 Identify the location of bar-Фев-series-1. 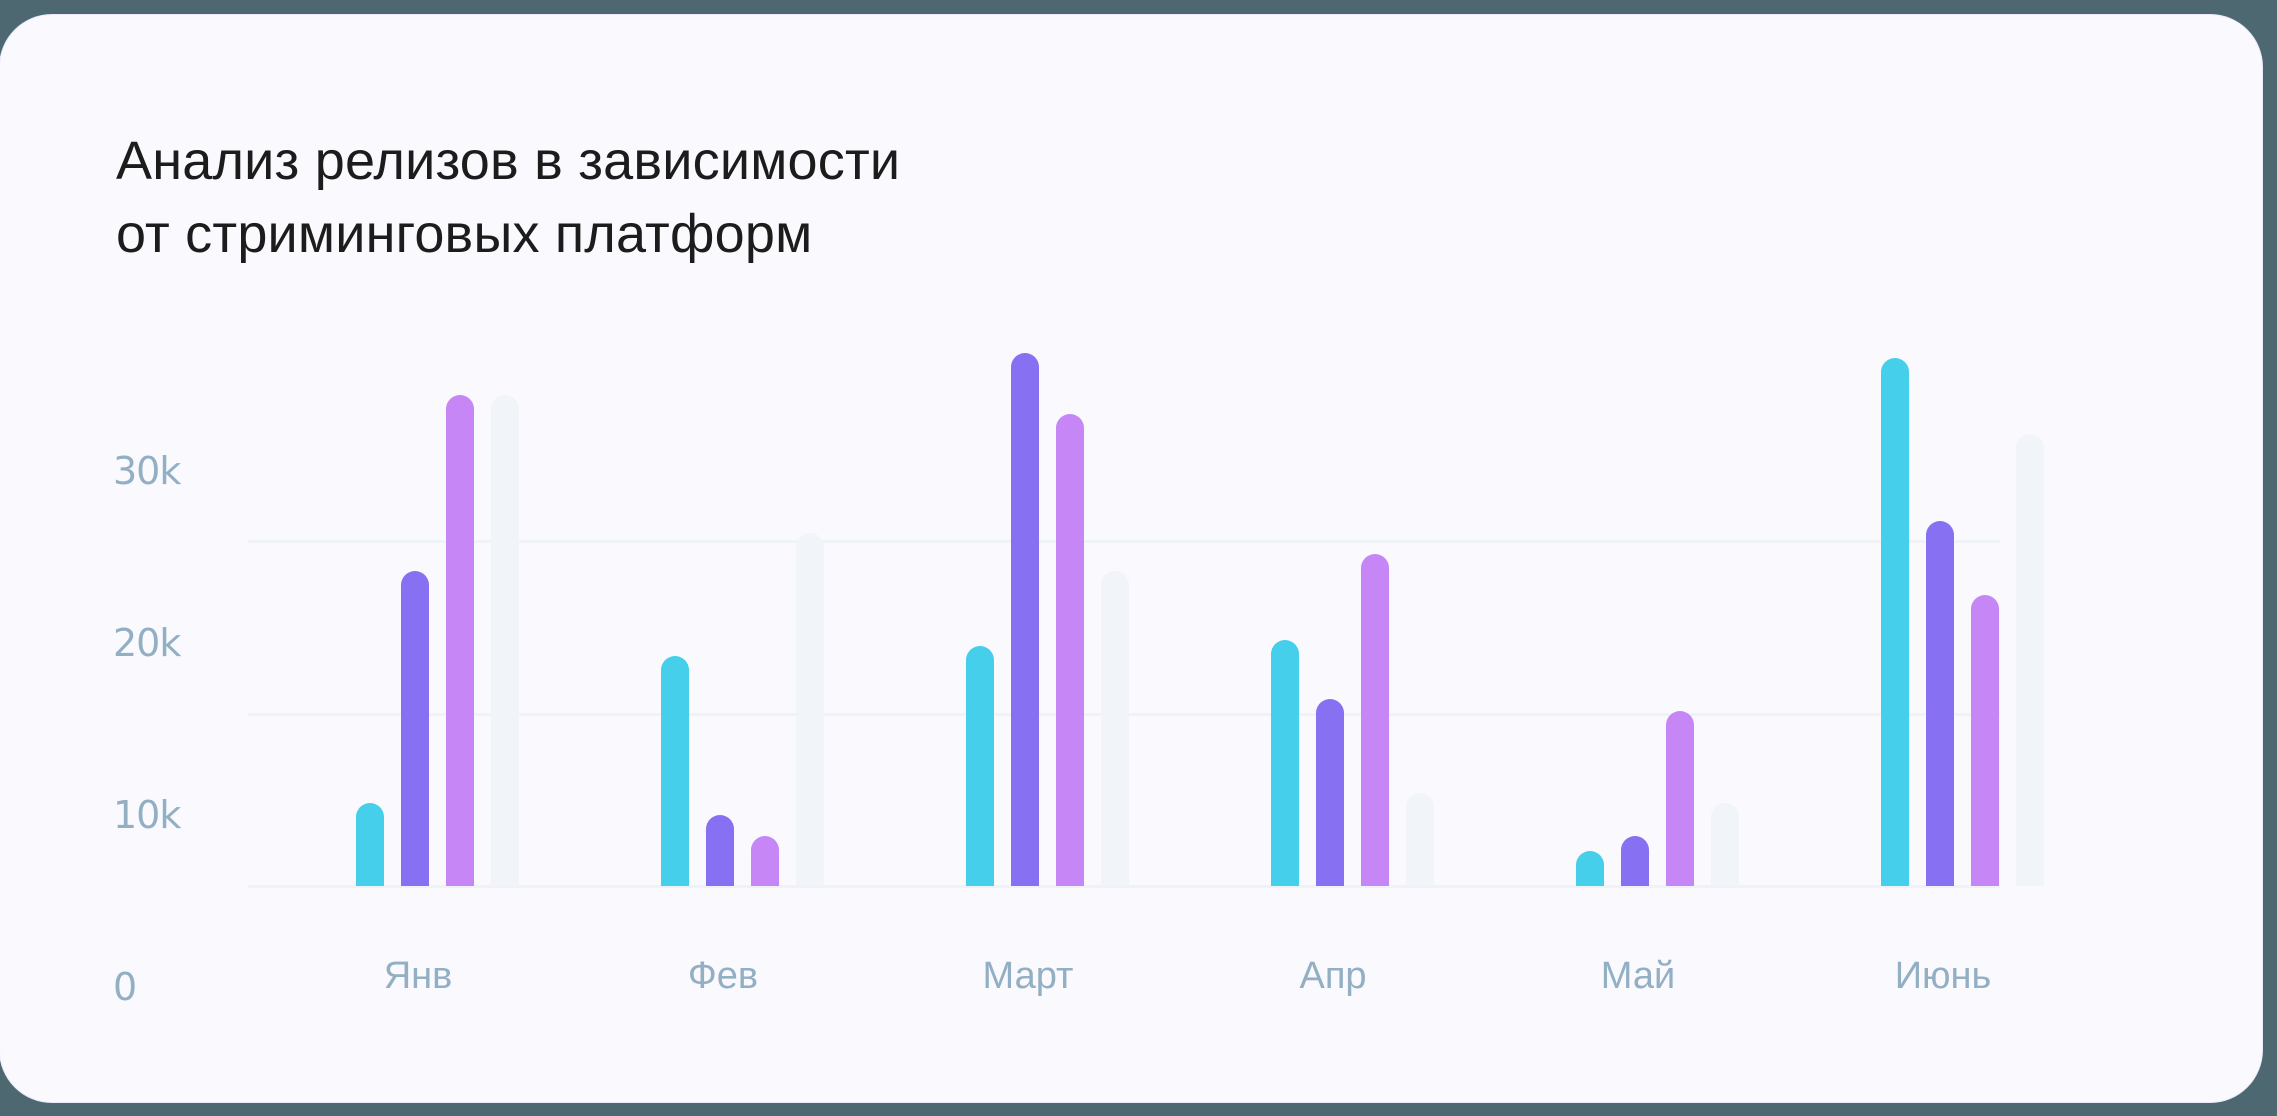
(675, 771).